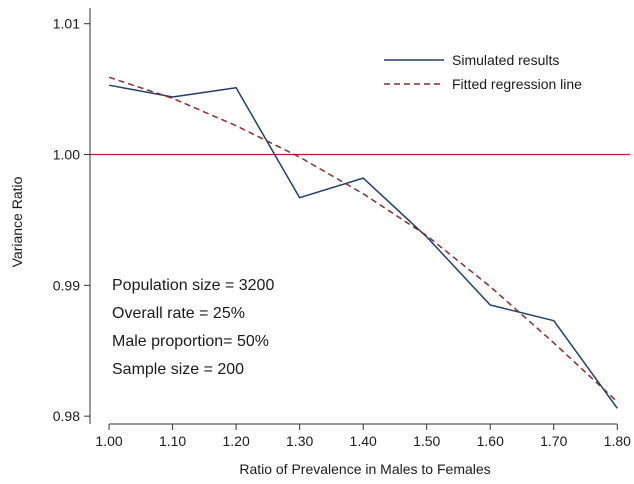 The width and height of the screenshot is (634, 484). What do you see at coordinates (490, 441) in the screenshot?
I see `x-tick-label-1-60: 1.60` at bounding box center [490, 441].